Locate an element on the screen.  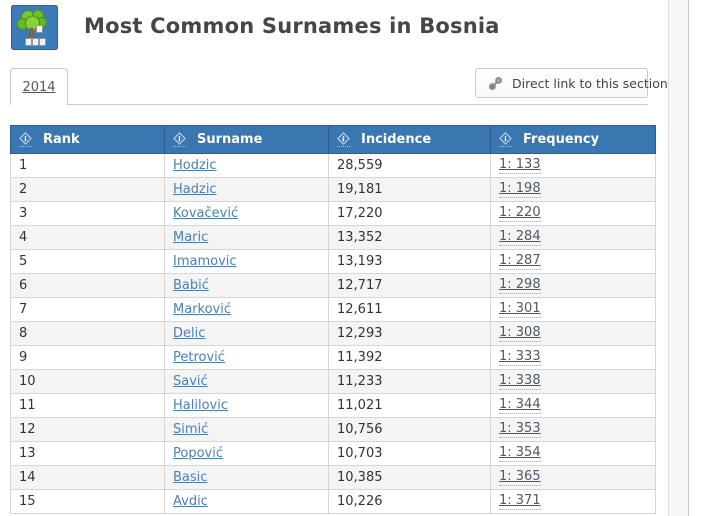
surname-link: Delic is located at coordinates (189, 333).